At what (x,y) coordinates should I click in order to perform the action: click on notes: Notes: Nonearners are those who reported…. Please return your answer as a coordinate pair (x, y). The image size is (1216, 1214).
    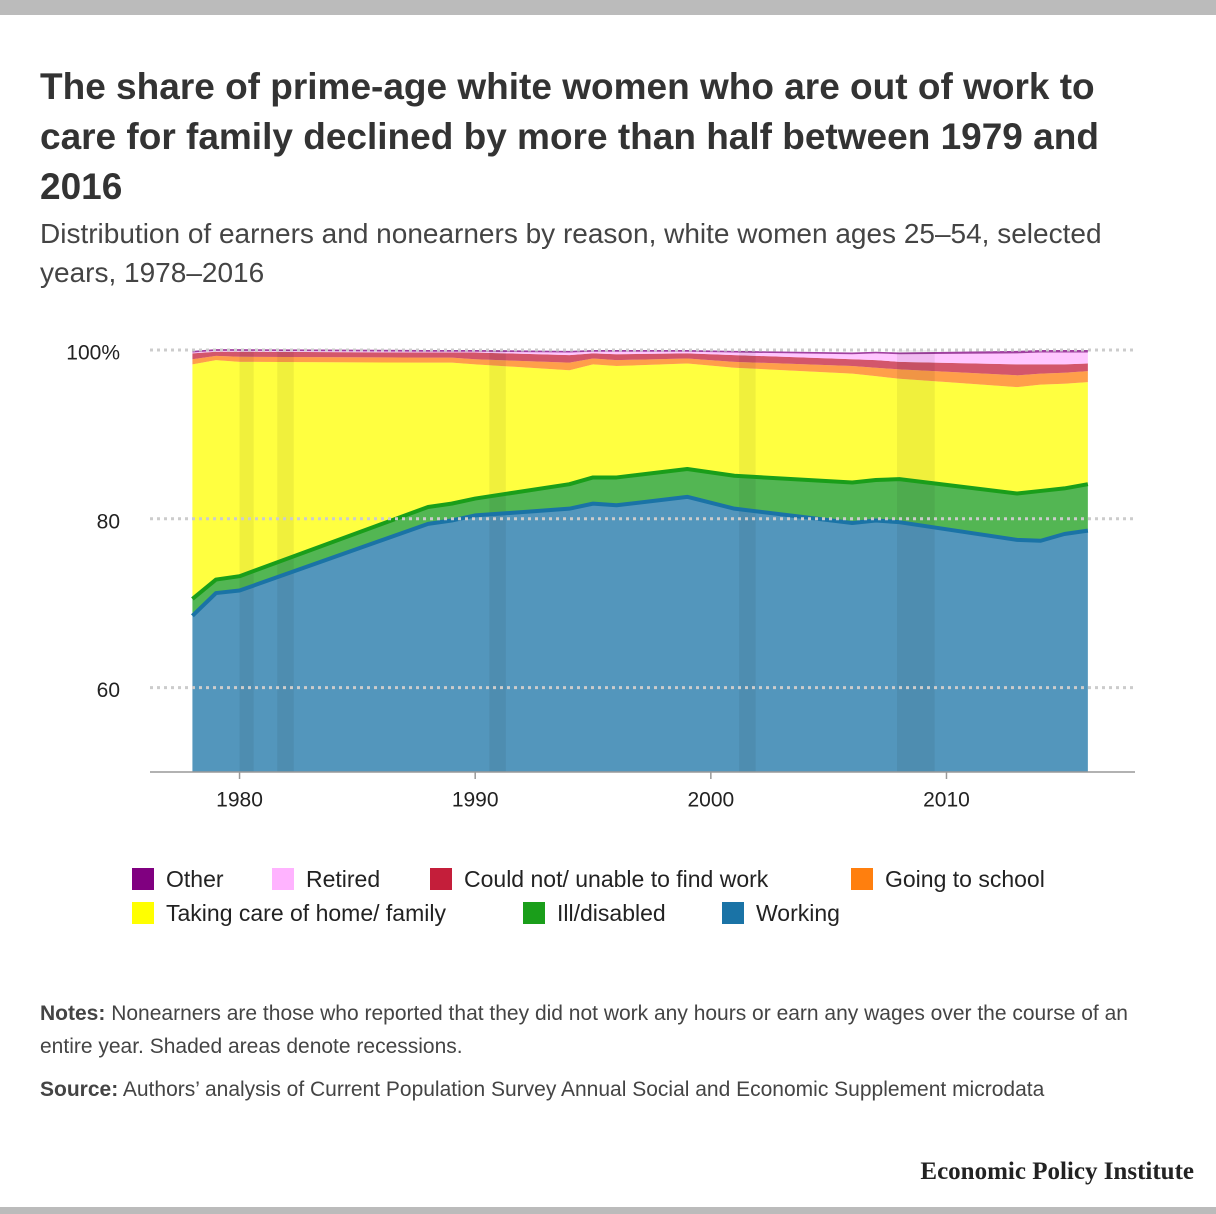
    Looking at the image, I should click on (600, 1030).